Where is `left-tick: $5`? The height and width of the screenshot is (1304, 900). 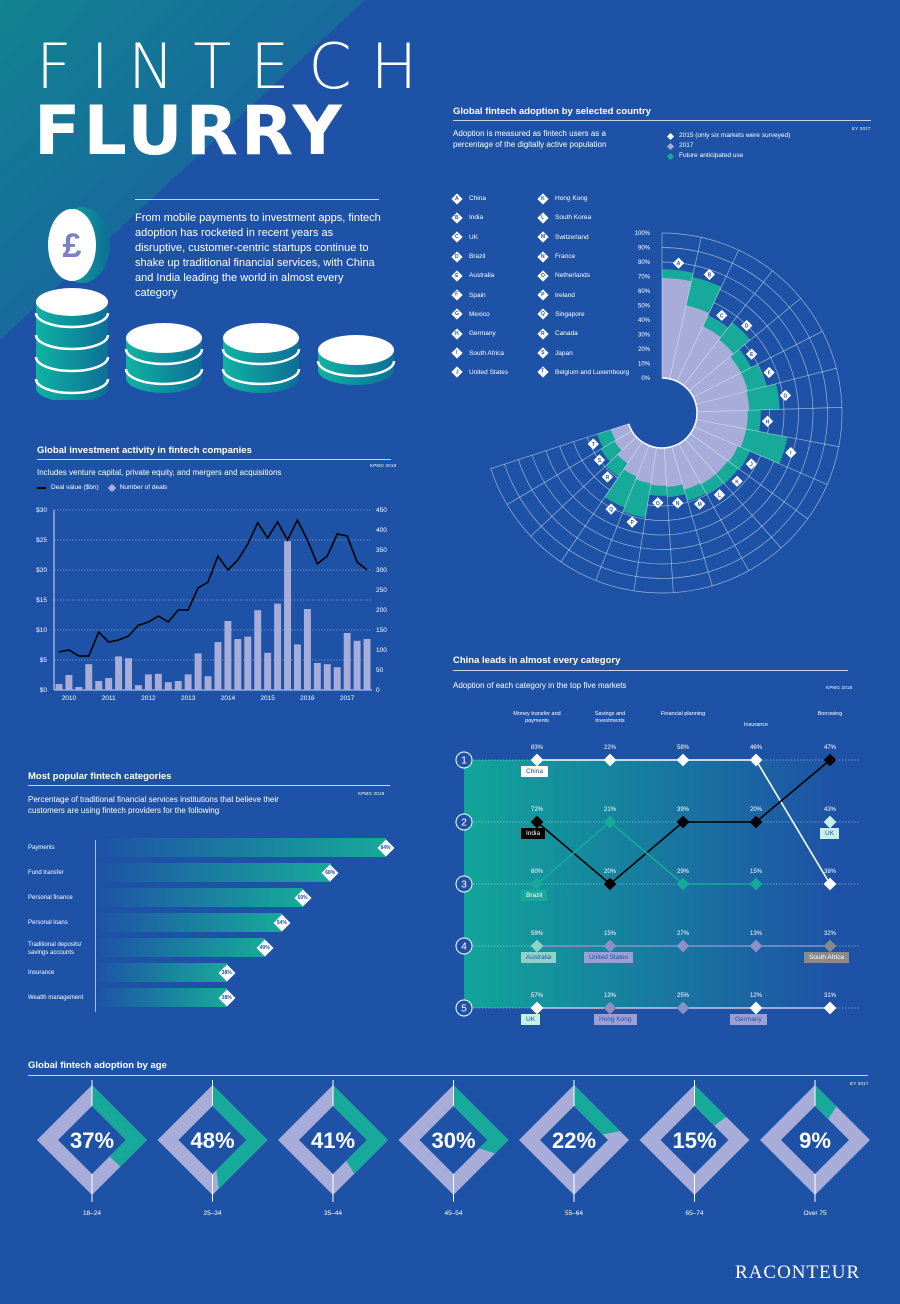 left-tick: $5 is located at coordinates (44, 660).